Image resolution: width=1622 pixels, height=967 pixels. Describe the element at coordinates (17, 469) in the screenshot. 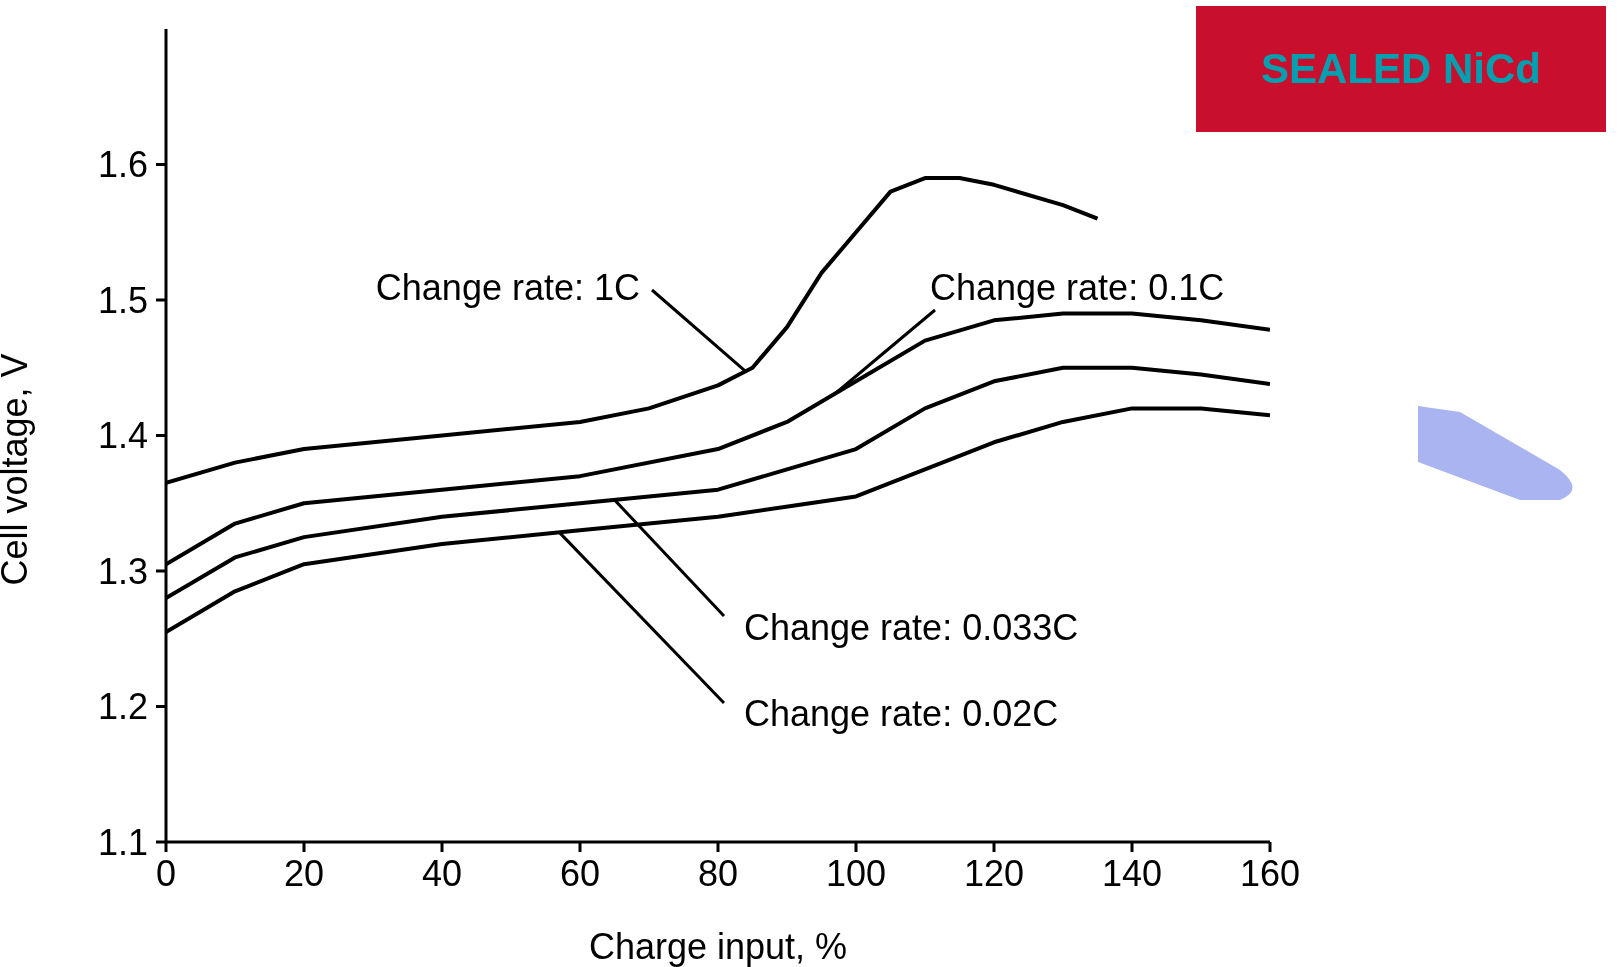

I see `y-axis-title: Cell voltage, V` at that location.